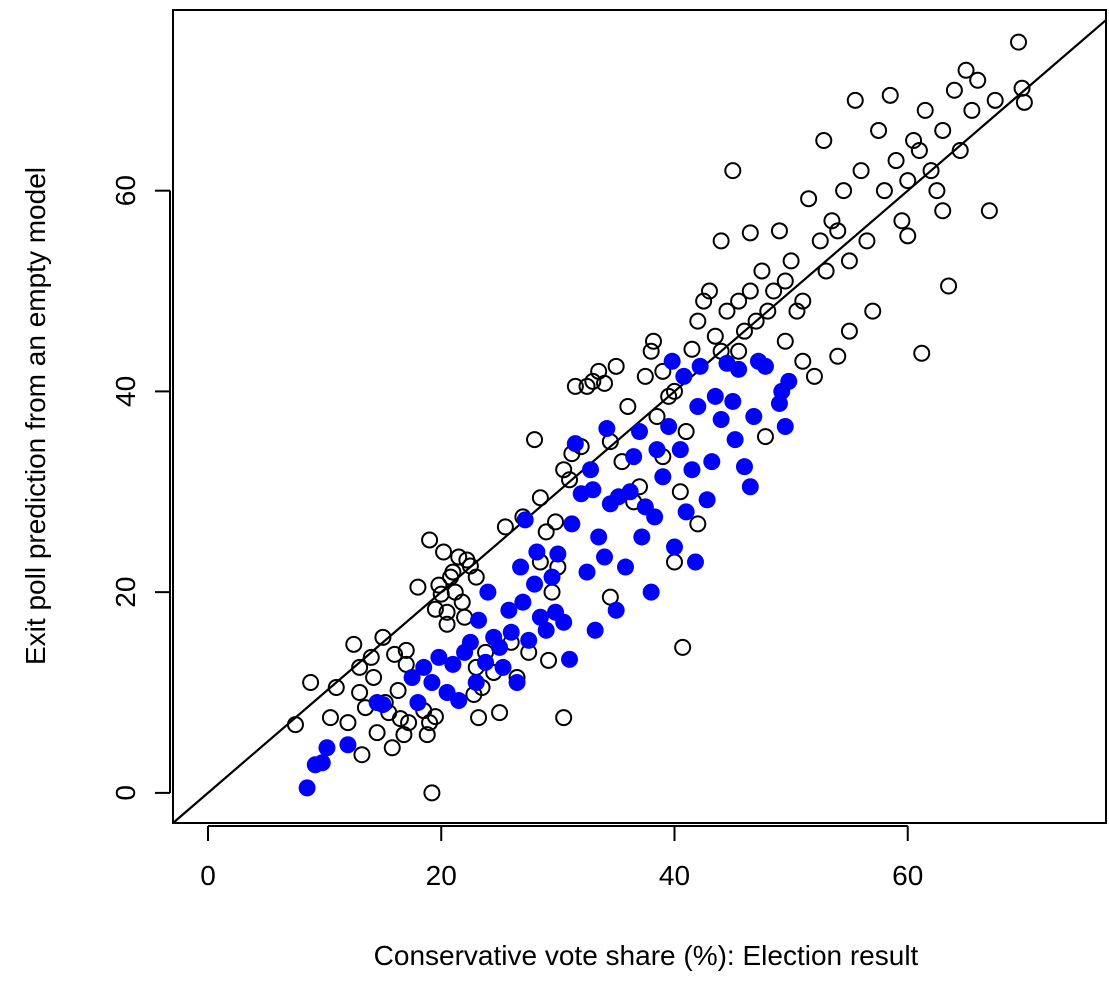 The width and height of the screenshot is (1109, 994). What do you see at coordinates (125, 391) in the screenshot?
I see `y-tick-label: 40` at bounding box center [125, 391].